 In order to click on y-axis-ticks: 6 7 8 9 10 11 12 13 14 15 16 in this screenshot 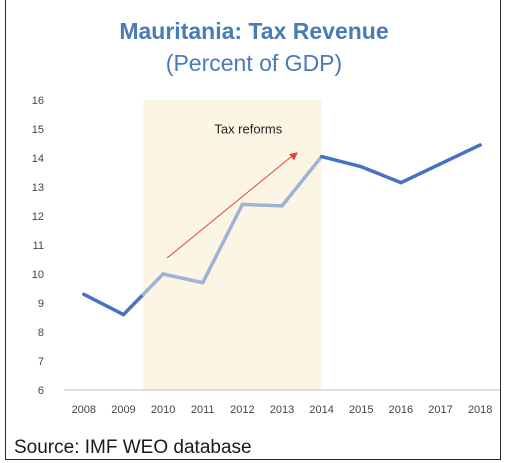, I will do `click(38, 246)`.